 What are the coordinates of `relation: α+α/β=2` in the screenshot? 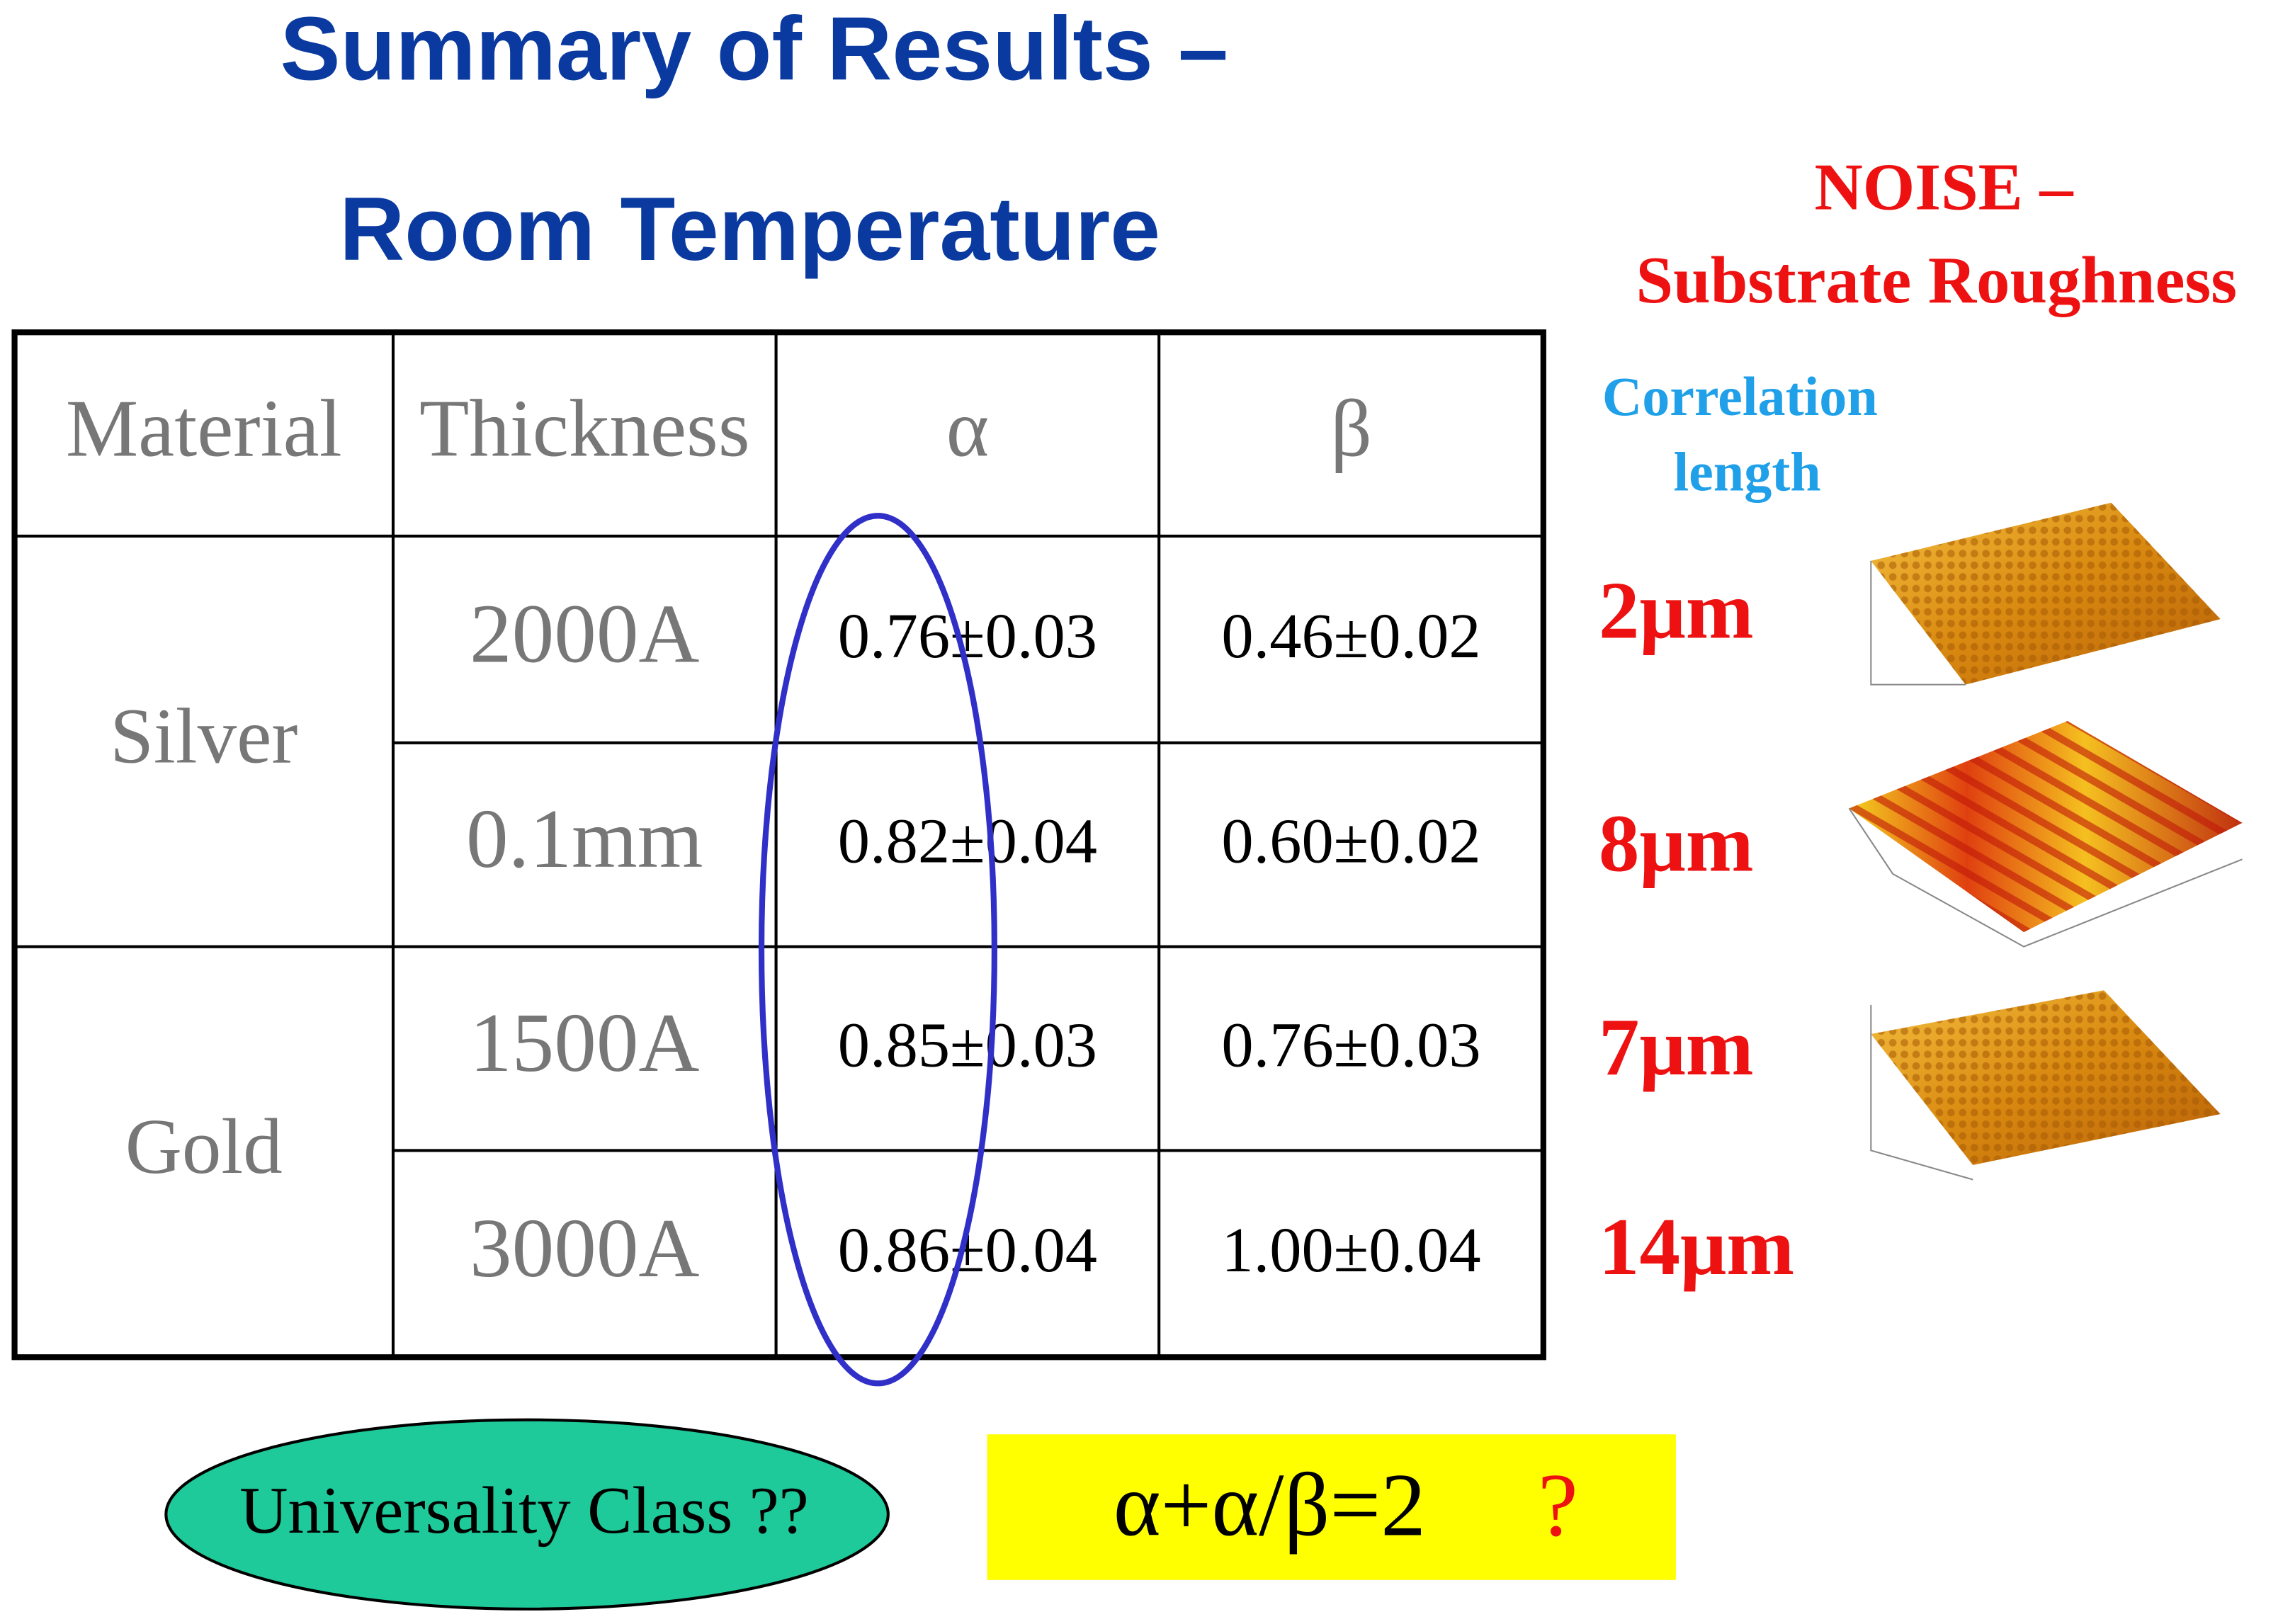 It's located at (1270, 1505).